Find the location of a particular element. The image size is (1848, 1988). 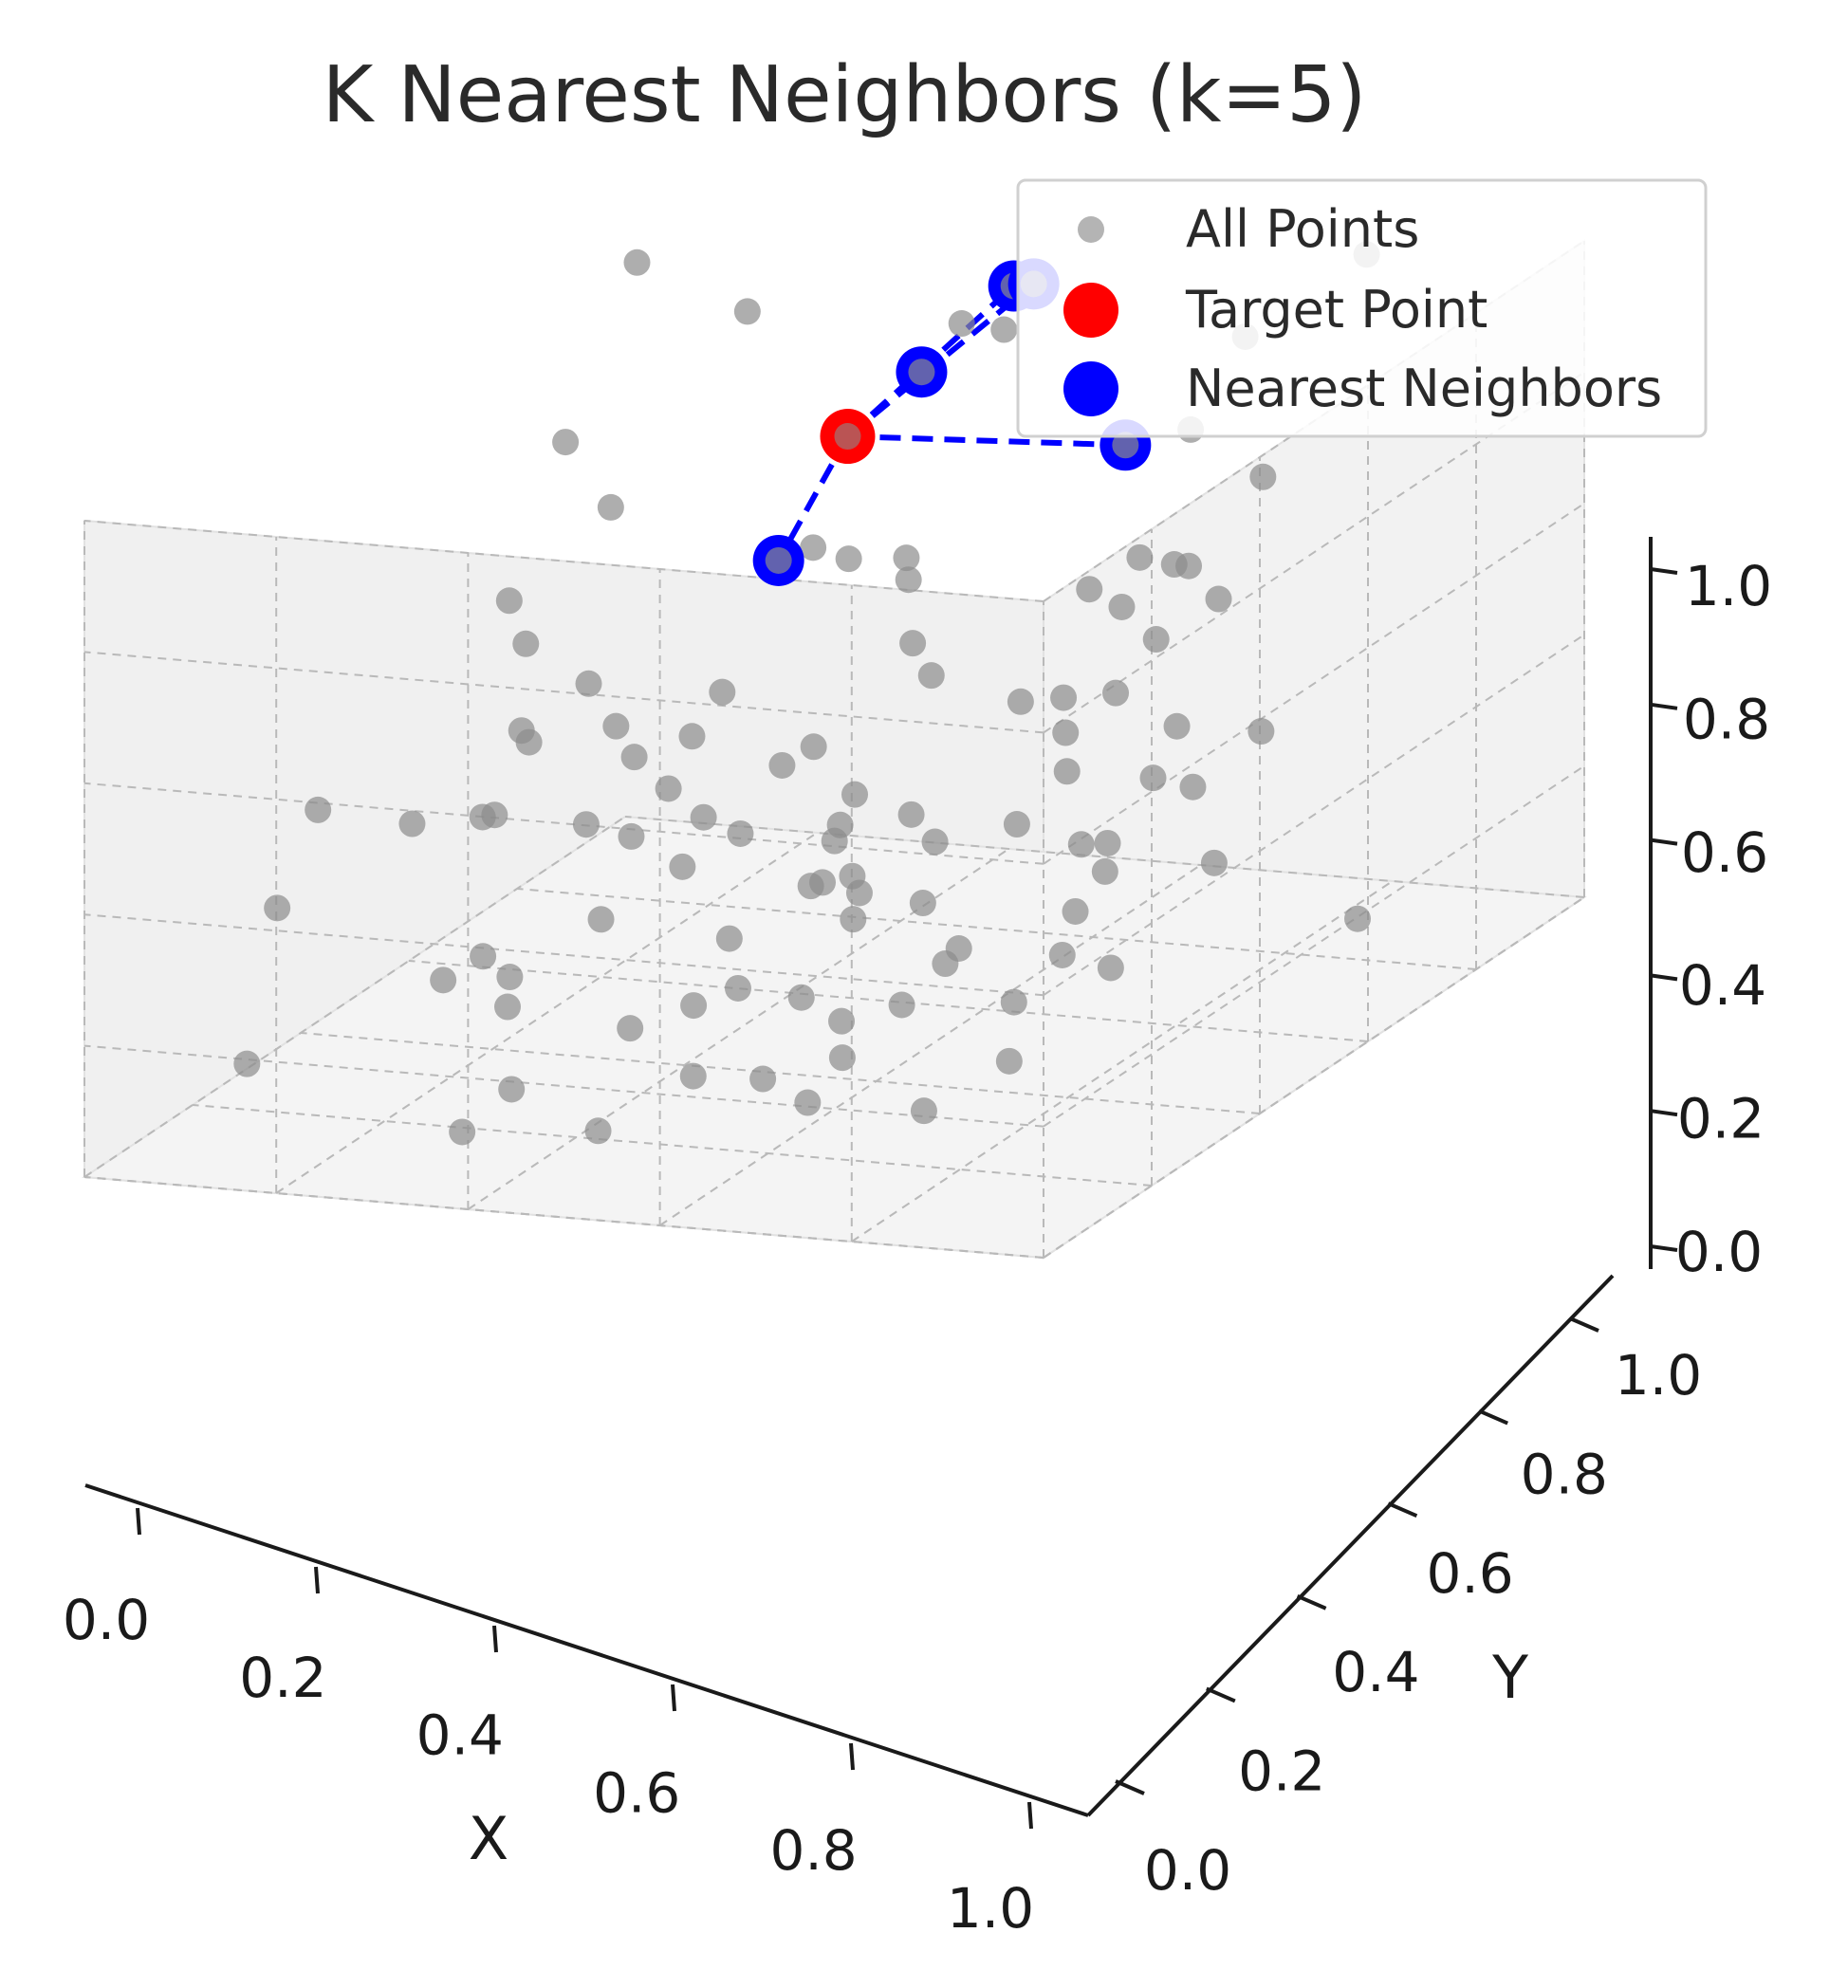

x-tick-label-1: 0.2 is located at coordinates (282, 1678).